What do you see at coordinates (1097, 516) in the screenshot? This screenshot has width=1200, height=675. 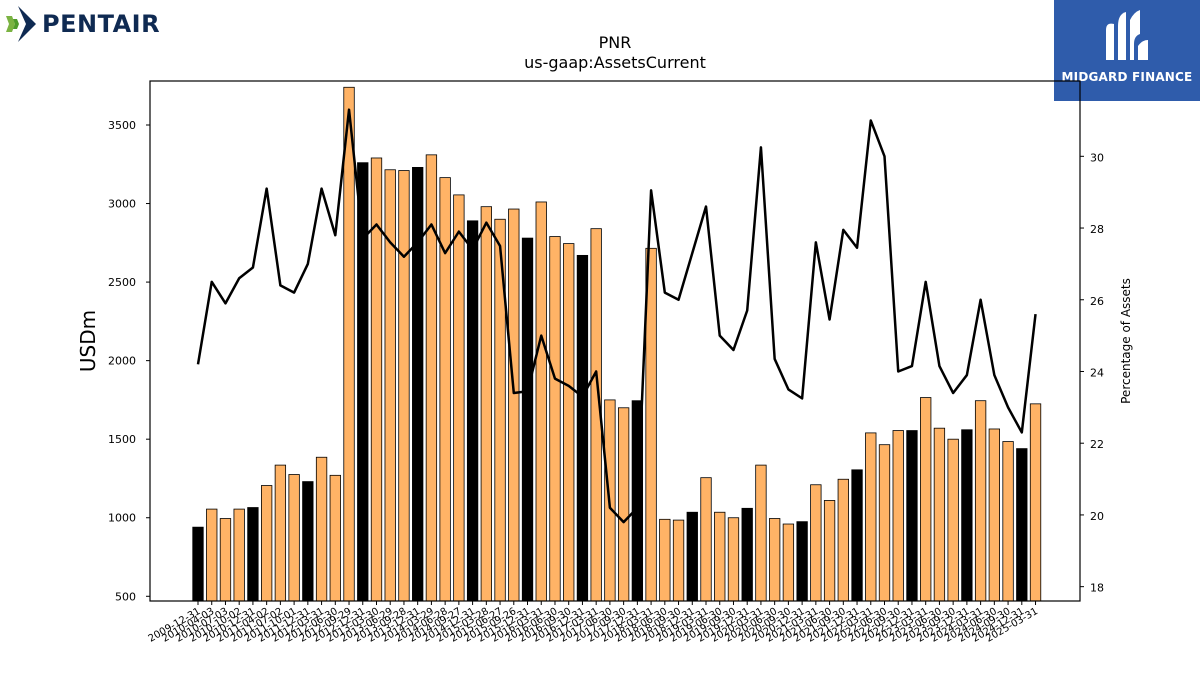 I see `y2-tick-label: 20` at bounding box center [1097, 516].